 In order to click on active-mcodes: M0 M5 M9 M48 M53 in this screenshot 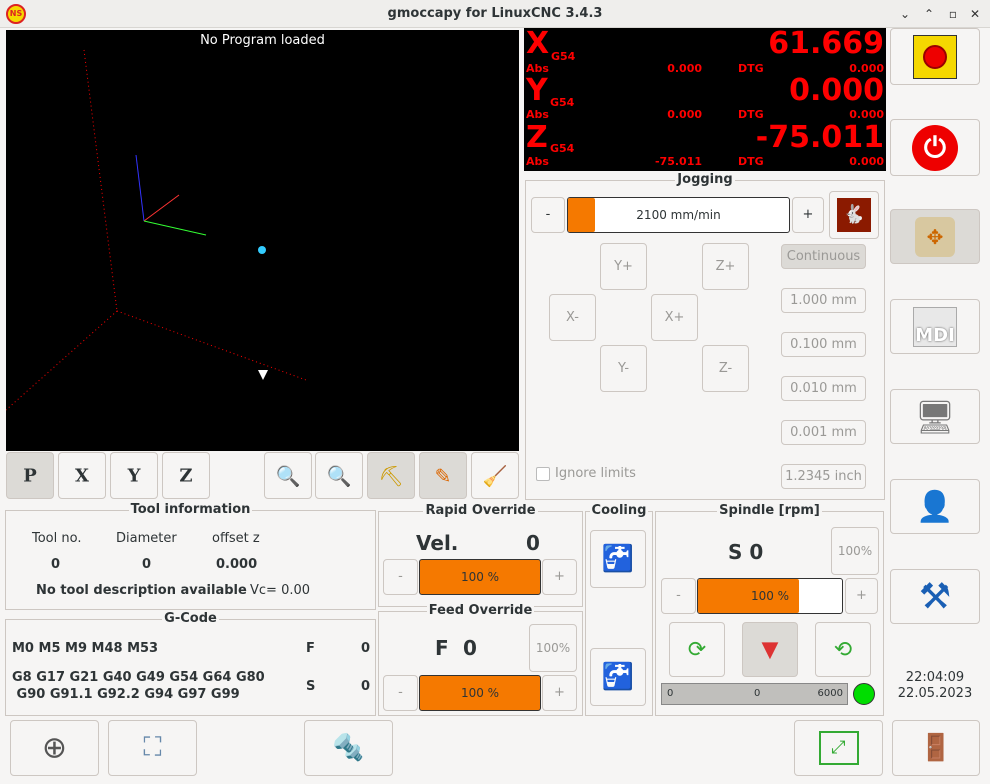, I will do `click(85, 648)`.